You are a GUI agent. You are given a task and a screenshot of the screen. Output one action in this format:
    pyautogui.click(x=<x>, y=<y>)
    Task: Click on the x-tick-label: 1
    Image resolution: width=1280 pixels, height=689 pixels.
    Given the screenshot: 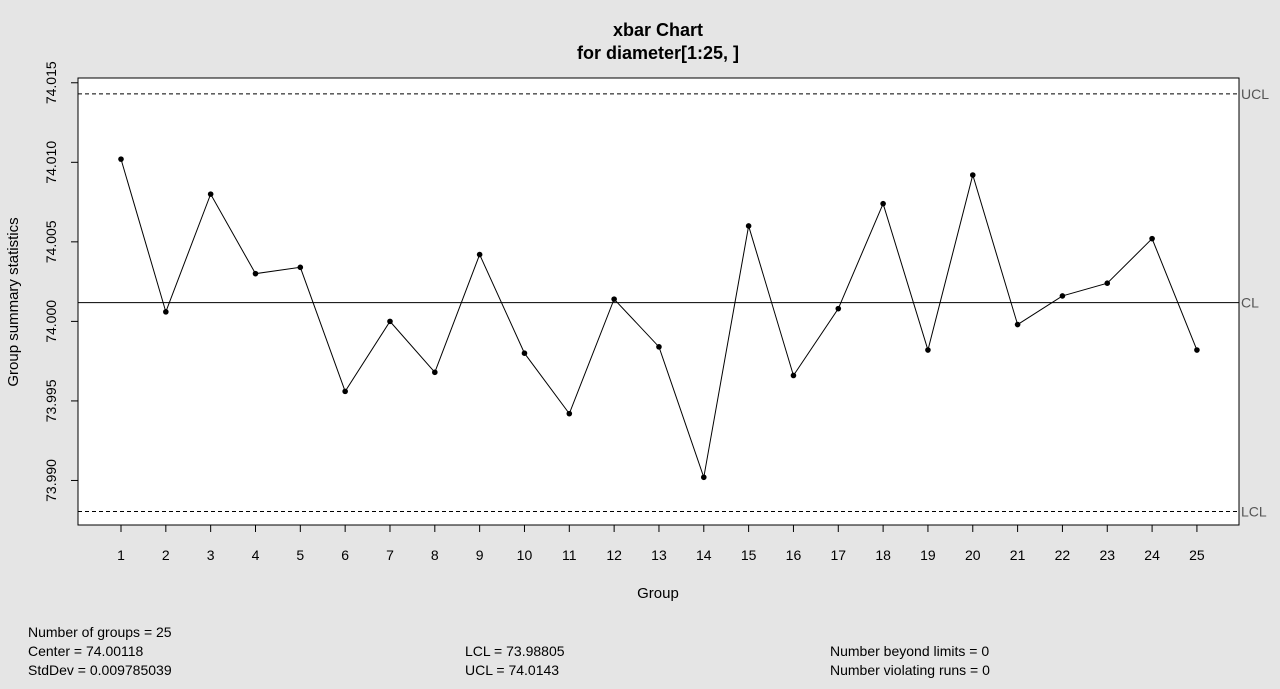 What is the action you would take?
    pyautogui.click(x=121, y=555)
    